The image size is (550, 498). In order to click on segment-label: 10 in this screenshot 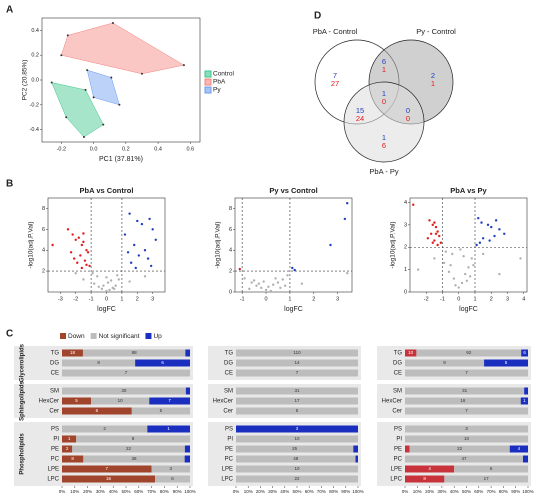, I will do `click(121, 400)`.